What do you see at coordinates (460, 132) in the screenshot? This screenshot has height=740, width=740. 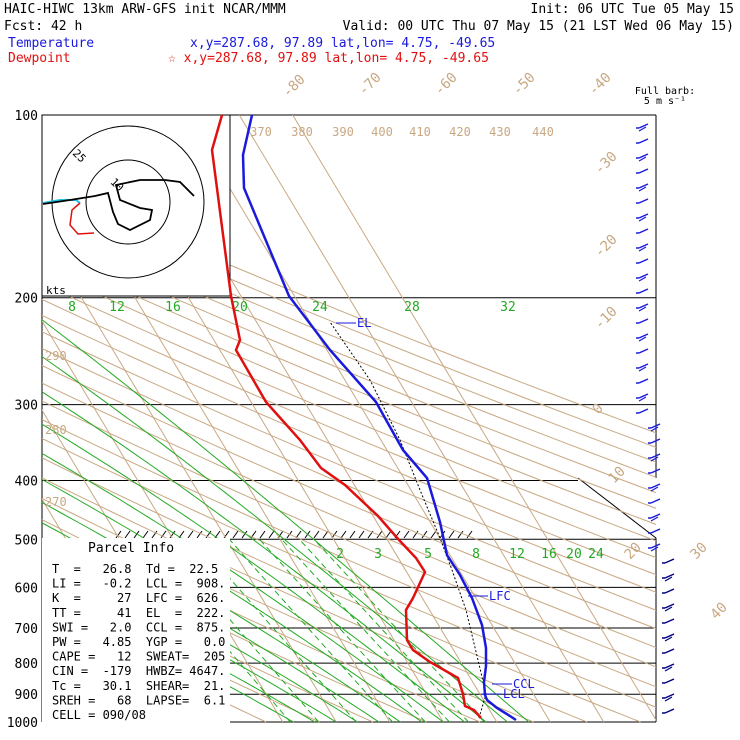 I see `theta-label: 420` at bounding box center [460, 132].